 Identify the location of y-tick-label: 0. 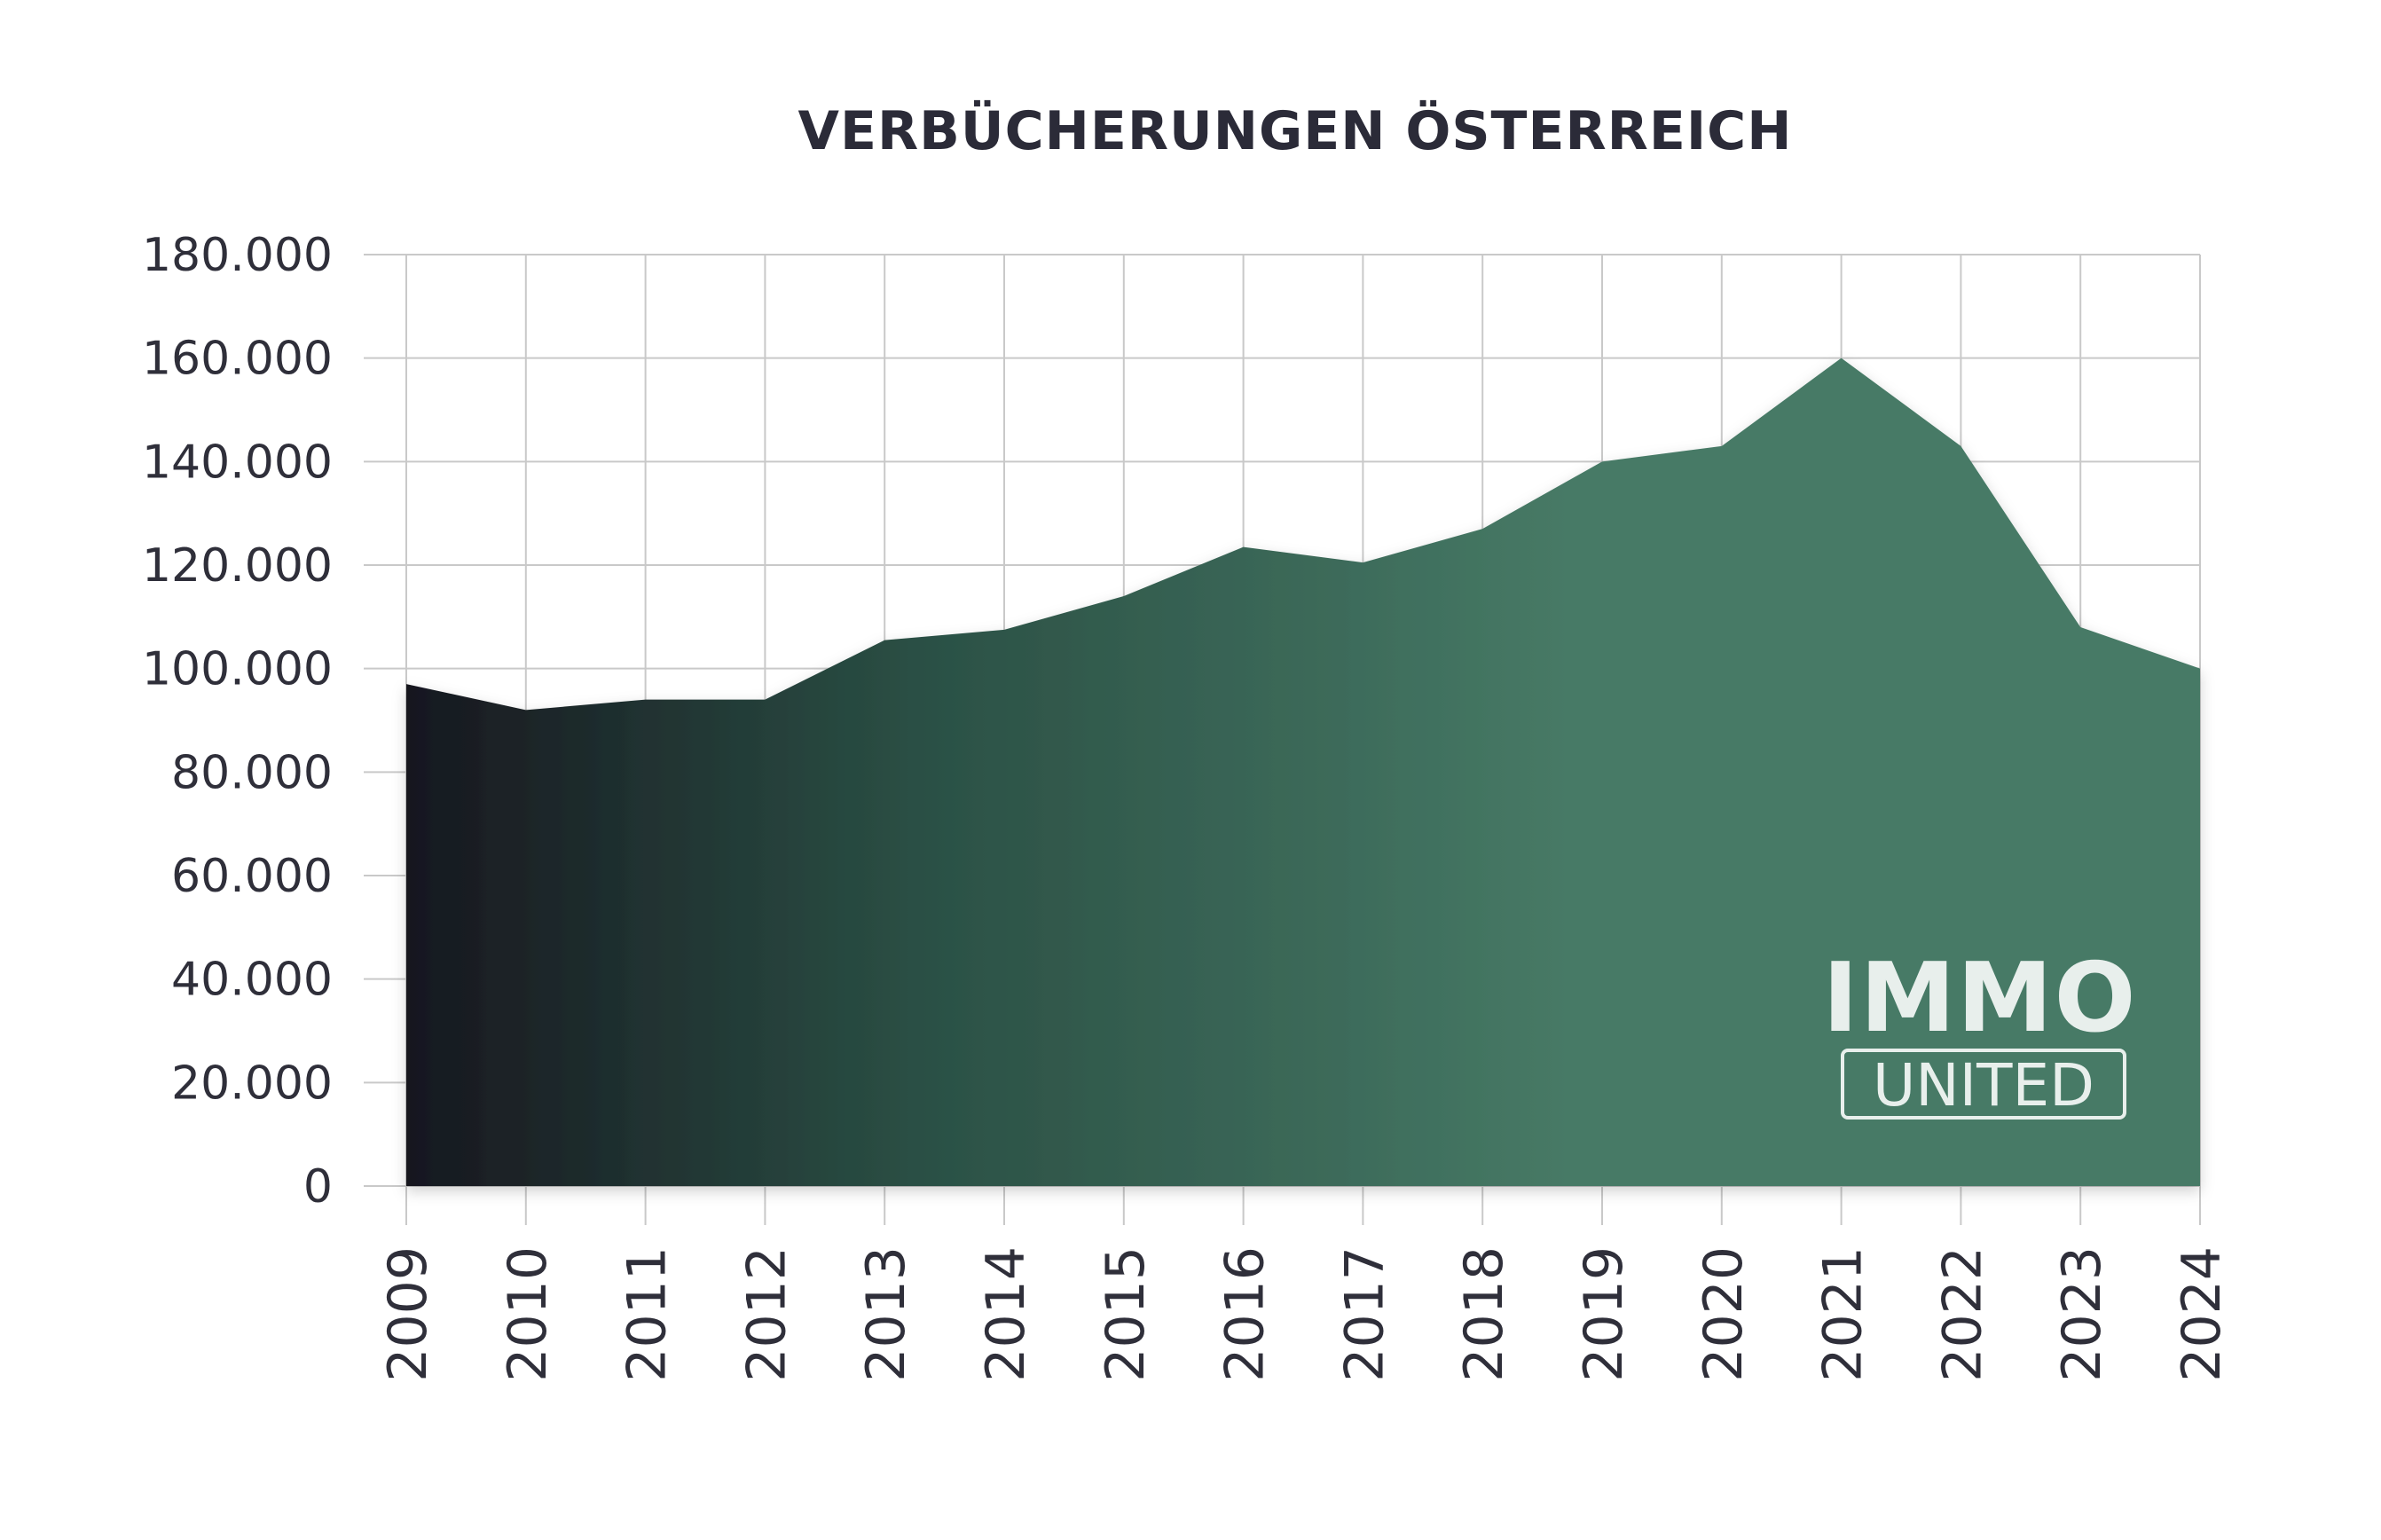
(318, 1187).